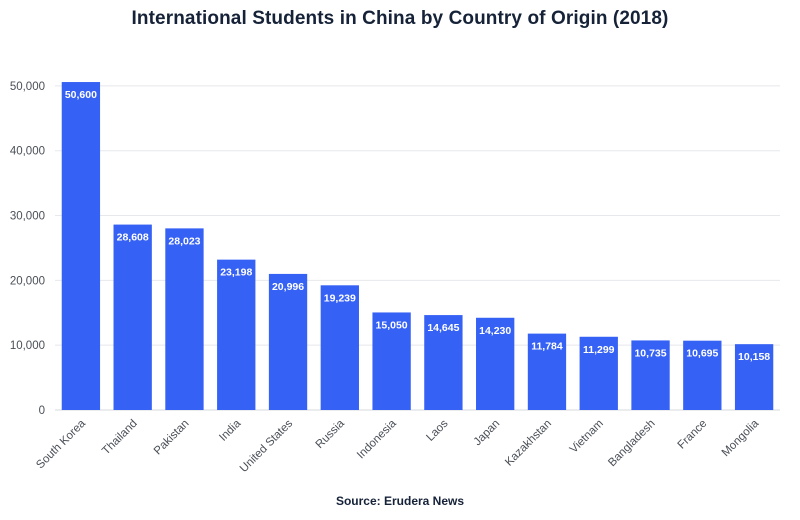 This screenshot has width=800, height=520. I want to click on bar-value-label: 10,695, so click(702, 354).